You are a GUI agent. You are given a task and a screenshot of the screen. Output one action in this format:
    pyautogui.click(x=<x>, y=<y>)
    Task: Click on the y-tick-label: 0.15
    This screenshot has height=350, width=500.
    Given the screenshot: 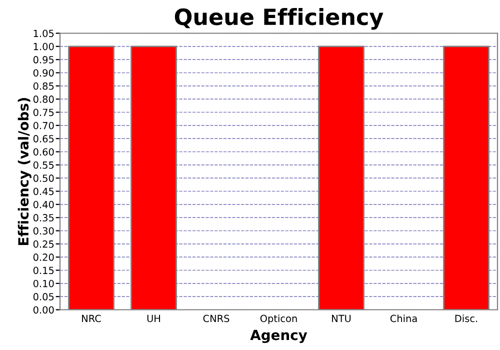 What is the action you would take?
    pyautogui.click(x=43, y=270)
    